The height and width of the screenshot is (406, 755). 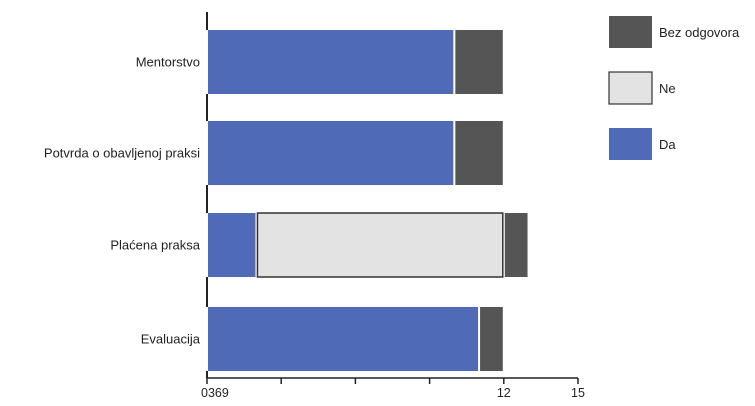 I want to click on category-label-potvrda-o-obavljenoj-praksi: Potvrda o obavljenoj praksi, so click(x=122, y=153).